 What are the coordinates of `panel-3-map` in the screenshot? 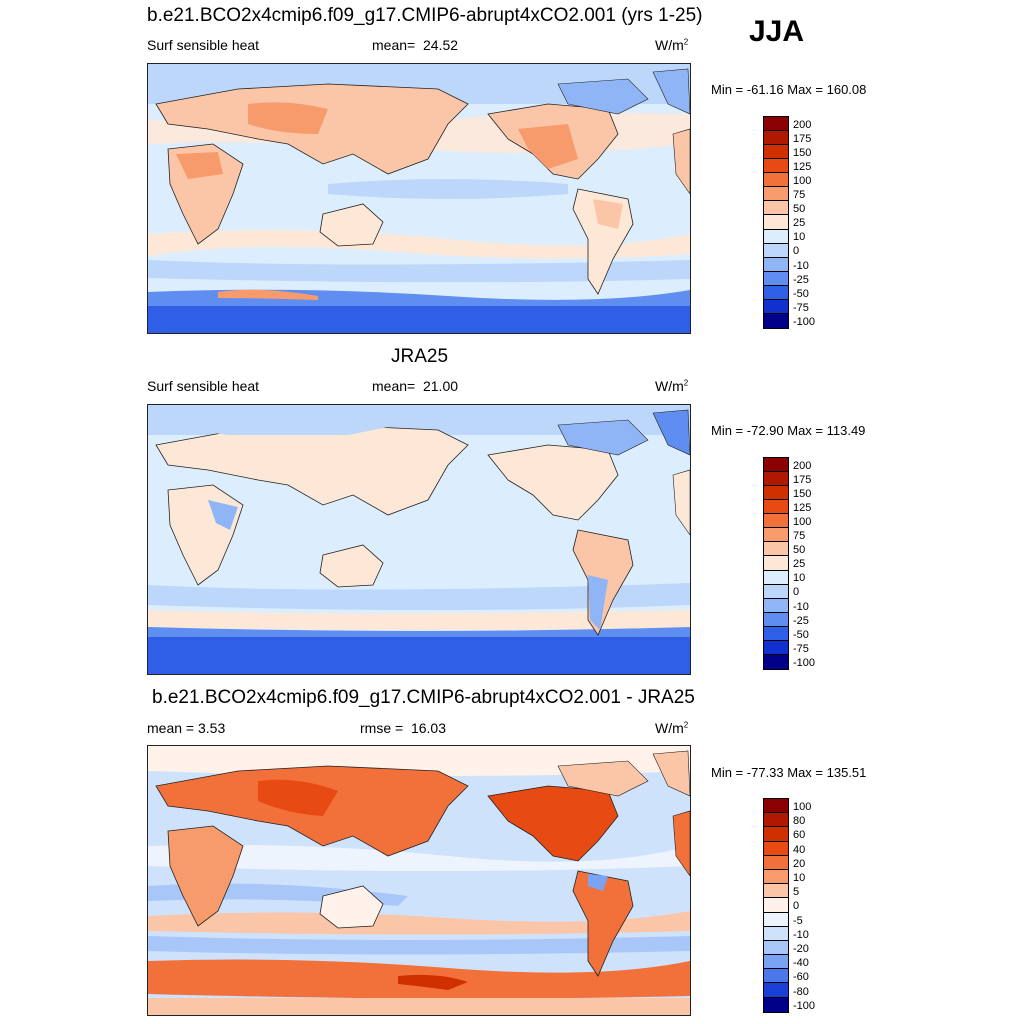 It's located at (419, 880).